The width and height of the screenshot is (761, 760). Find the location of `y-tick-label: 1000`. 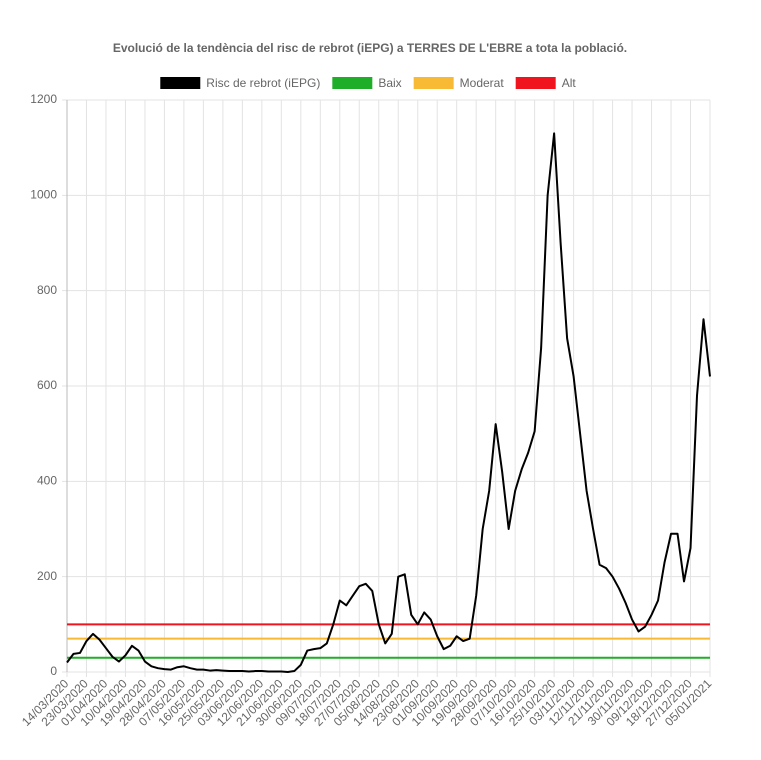

y-tick-label: 1000 is located at coordinates (43, 195).